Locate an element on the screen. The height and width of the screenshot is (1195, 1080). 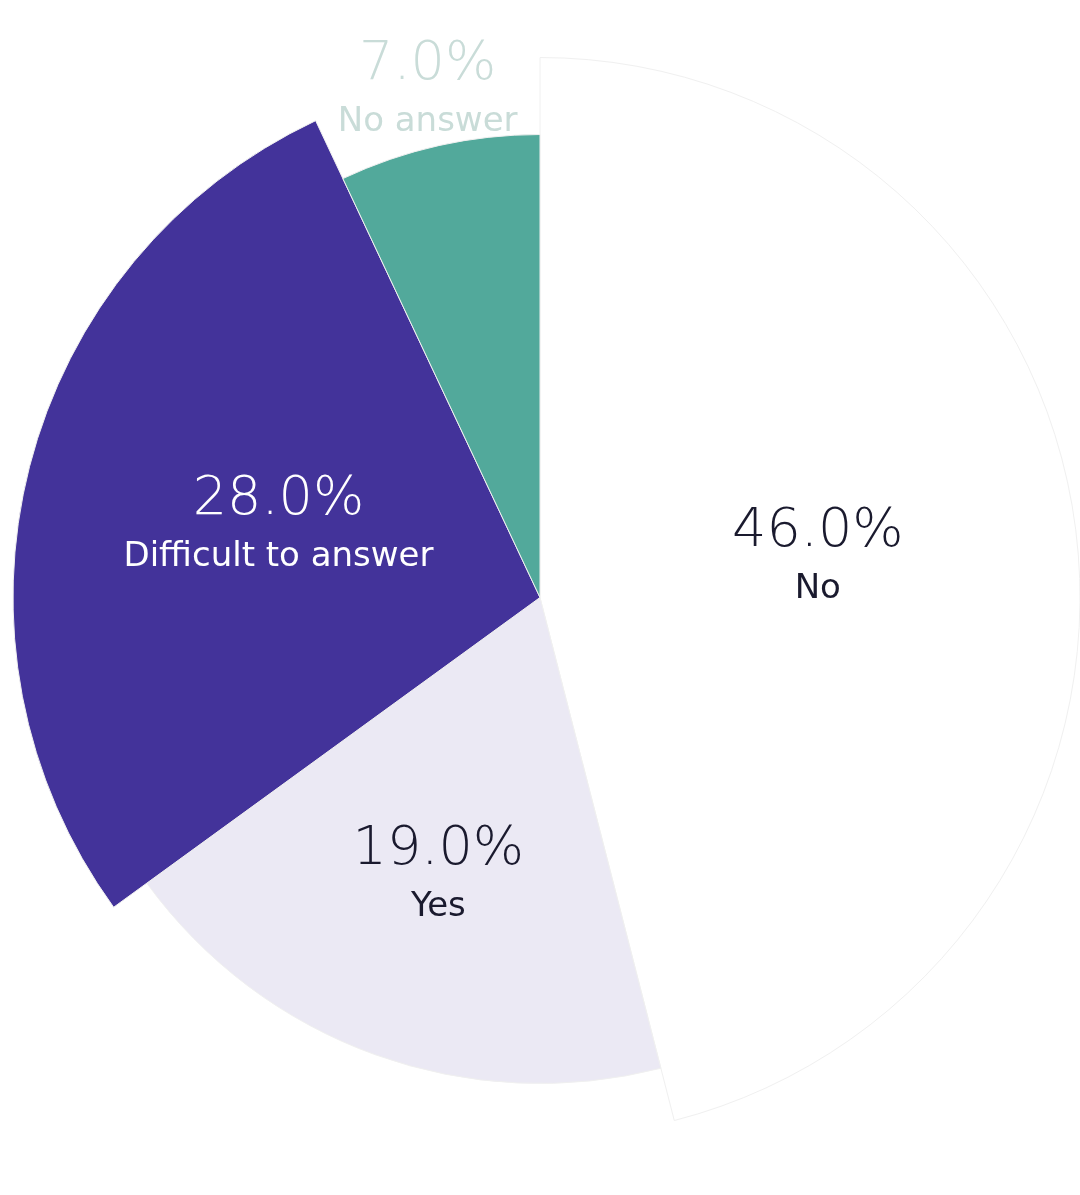
slice-label: Yes is located at coordinates (437, 903).